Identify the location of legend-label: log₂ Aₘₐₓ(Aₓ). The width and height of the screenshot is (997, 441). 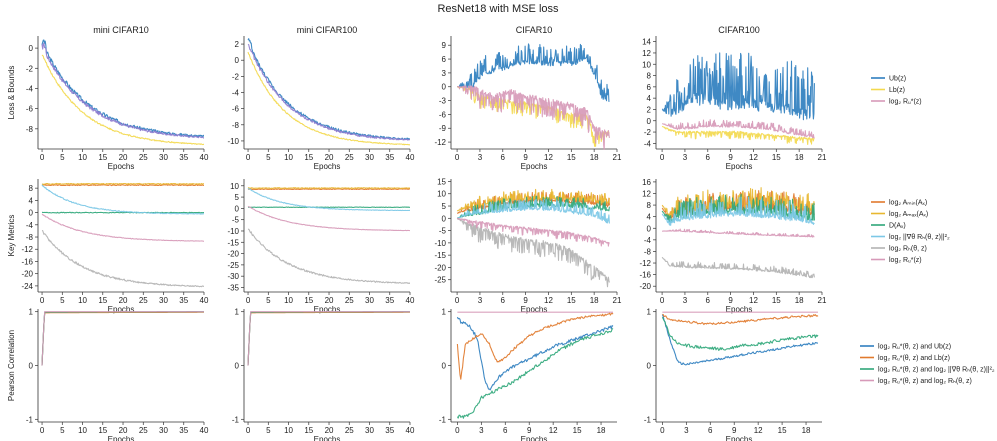
(908, 214).